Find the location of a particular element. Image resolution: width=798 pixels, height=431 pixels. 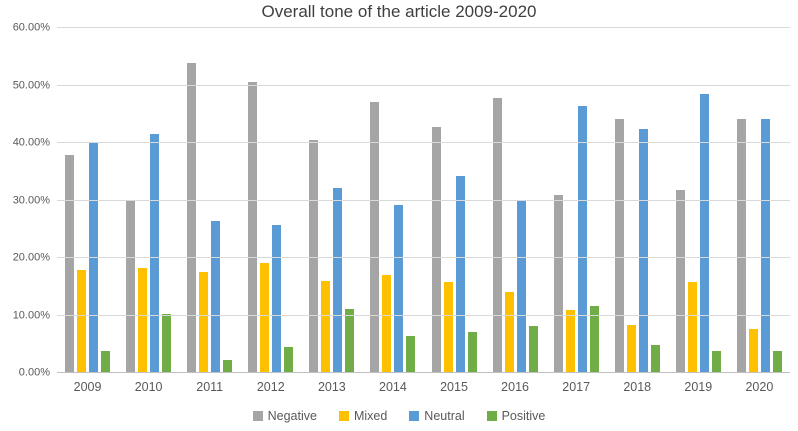

bar-group-2015 is located at coordinates (453, 200).